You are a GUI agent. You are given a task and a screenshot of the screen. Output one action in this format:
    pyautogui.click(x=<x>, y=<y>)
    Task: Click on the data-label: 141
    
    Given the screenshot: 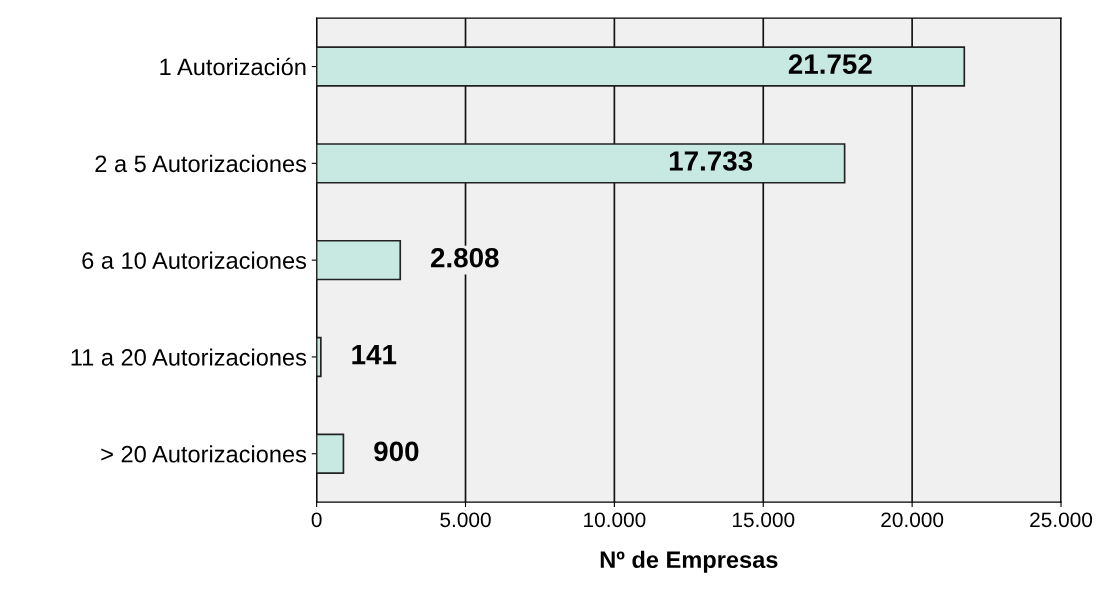 What is the action you would take?
    pyautogui.click(x=374, y=355)
    